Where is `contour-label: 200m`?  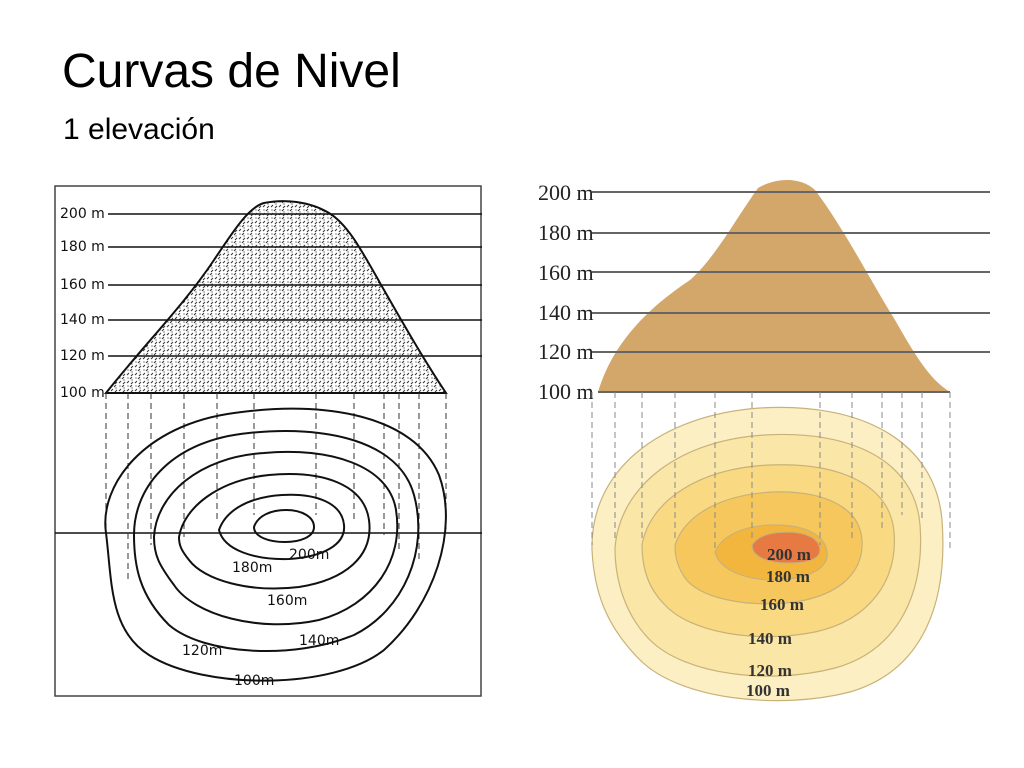 contour-label: 200m is located at coordinates (309, 555).